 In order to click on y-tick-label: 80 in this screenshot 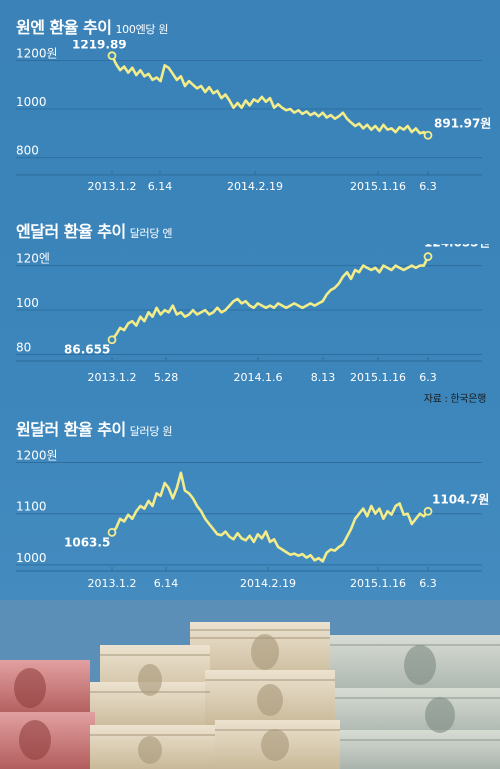, I will do `click(23, 348)`.